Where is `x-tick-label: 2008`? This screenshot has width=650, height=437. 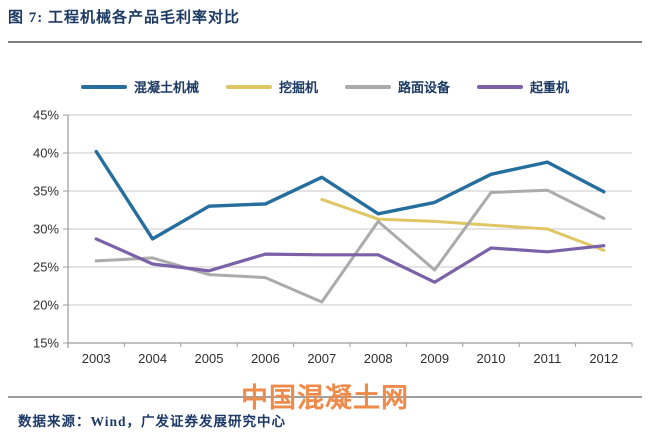 x-tick-label: 2008 is located at coordinates (378, 358).